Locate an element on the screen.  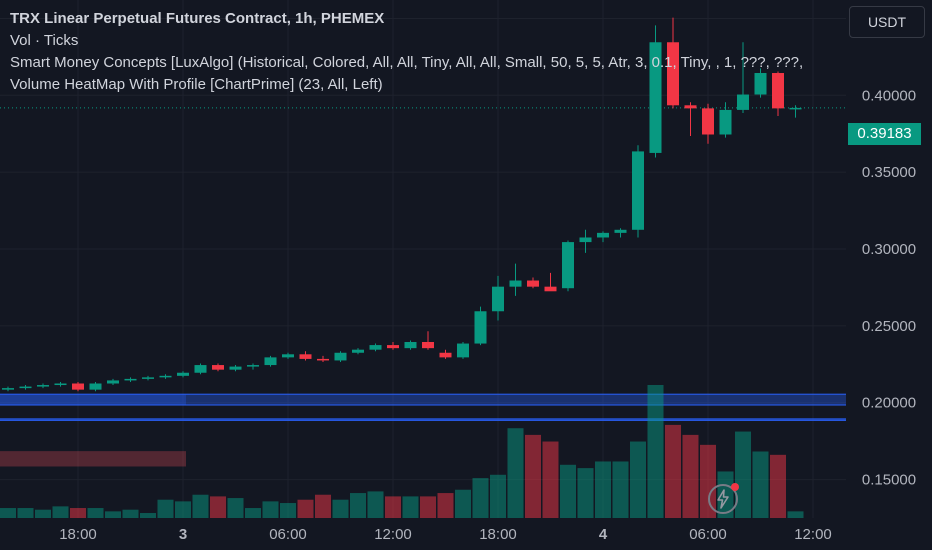
x-tick-label: 3 is located at coordinates (183, 534).